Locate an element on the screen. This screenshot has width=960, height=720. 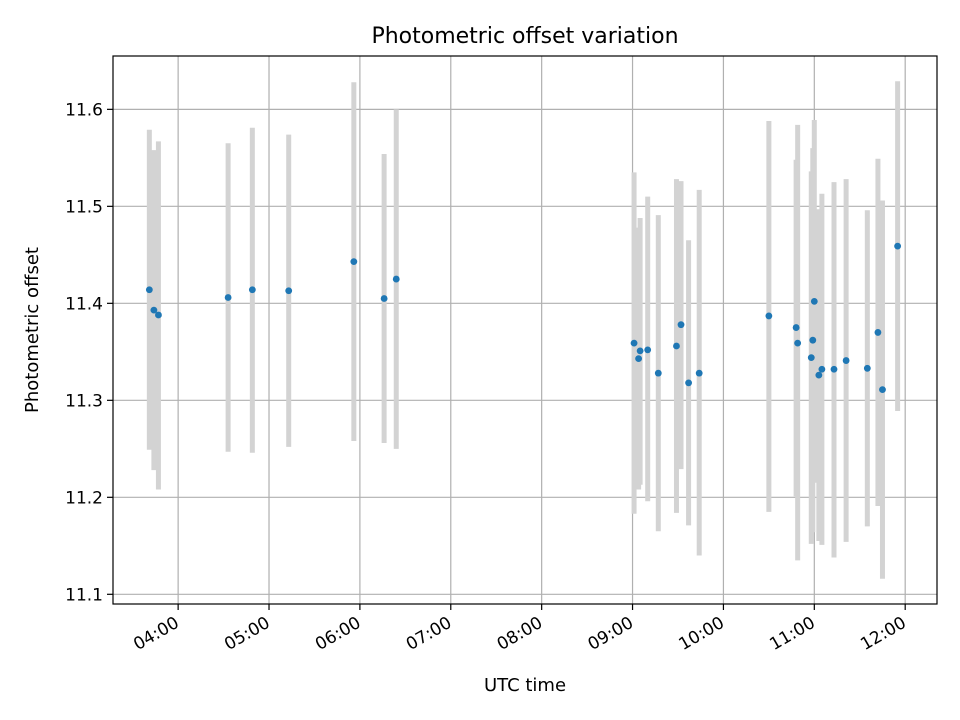
y-tick-label: 11.2 is located at coordinates (84, 498).